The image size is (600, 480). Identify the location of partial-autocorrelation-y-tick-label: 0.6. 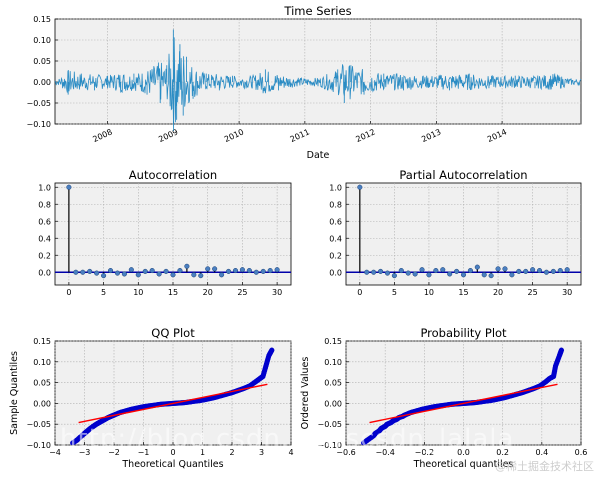
(335, 221).